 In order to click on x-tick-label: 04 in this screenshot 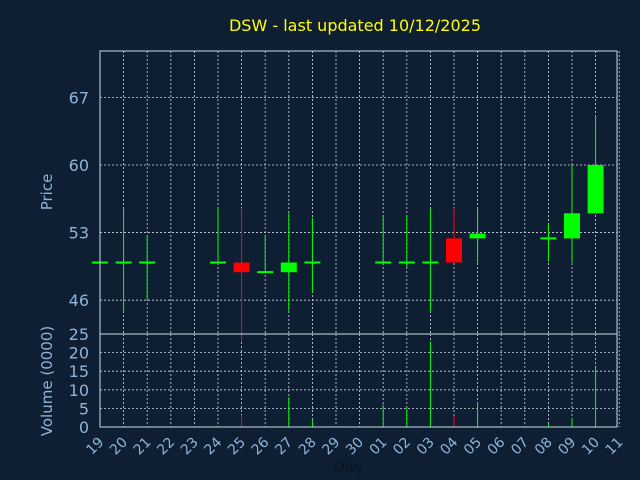, I will do `click(449, 446)`.